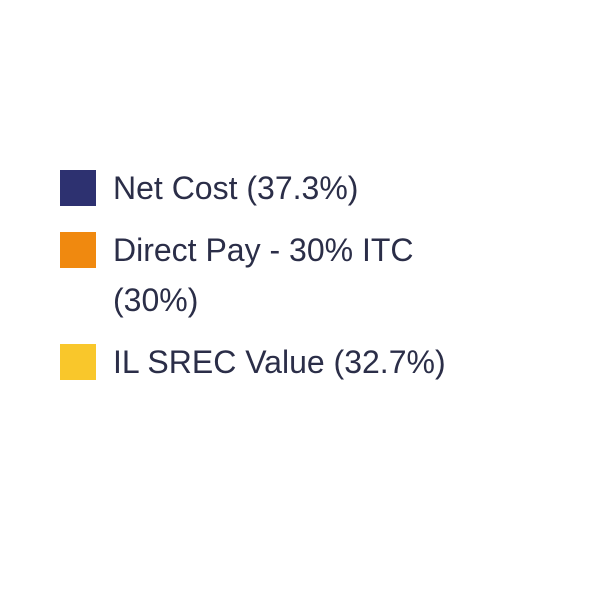 This screenshot has height=600, width=600. I want to click on legend-item: IL SREC Value (32.7%), so click(261, 362).